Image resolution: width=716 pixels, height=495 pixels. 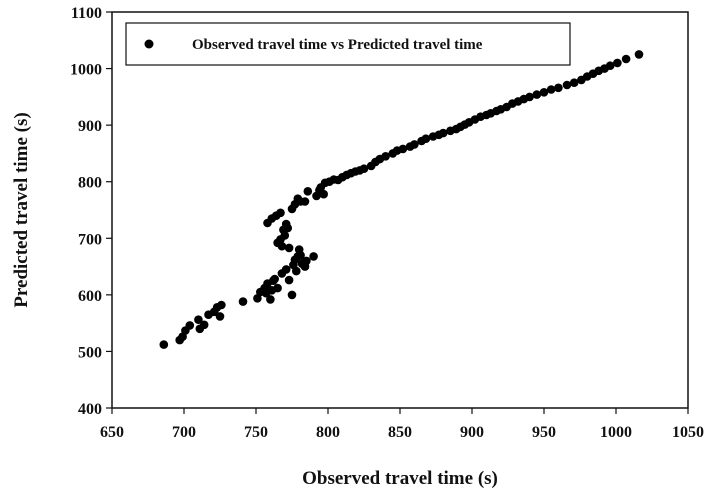 What do you see at coordinates (90, 409) in the screenshot?
I see `y-tick-label: 400` at bounding box center [90, 409].